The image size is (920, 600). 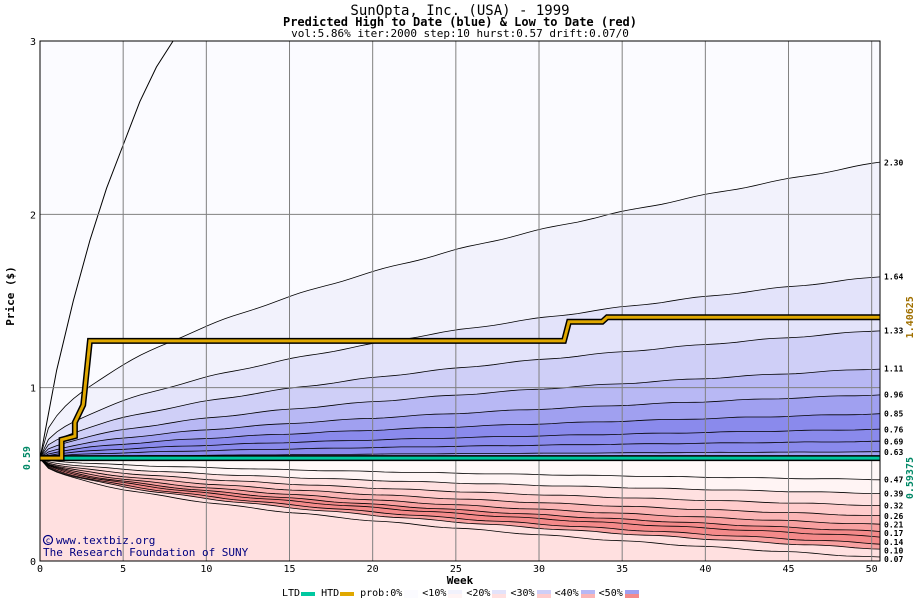 I want to click on legend-b20-label: <20%, so click(x=478, y=593).